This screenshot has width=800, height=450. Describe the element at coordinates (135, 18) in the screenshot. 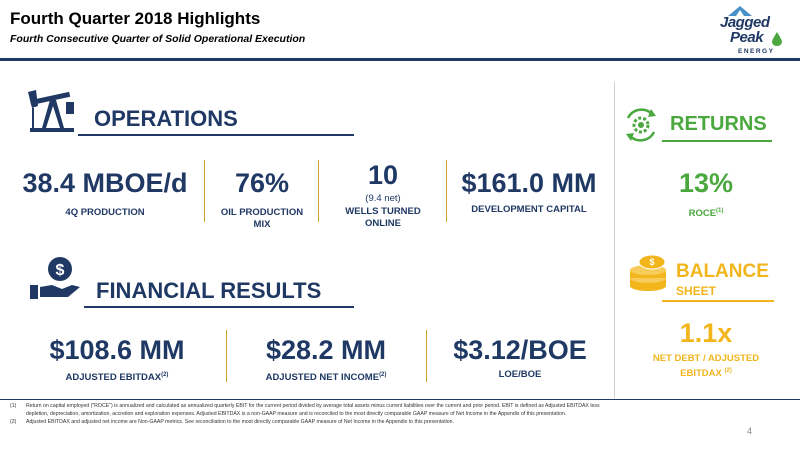

I see `page-title: Fourth Quarter 2018 Highlights` at that location.